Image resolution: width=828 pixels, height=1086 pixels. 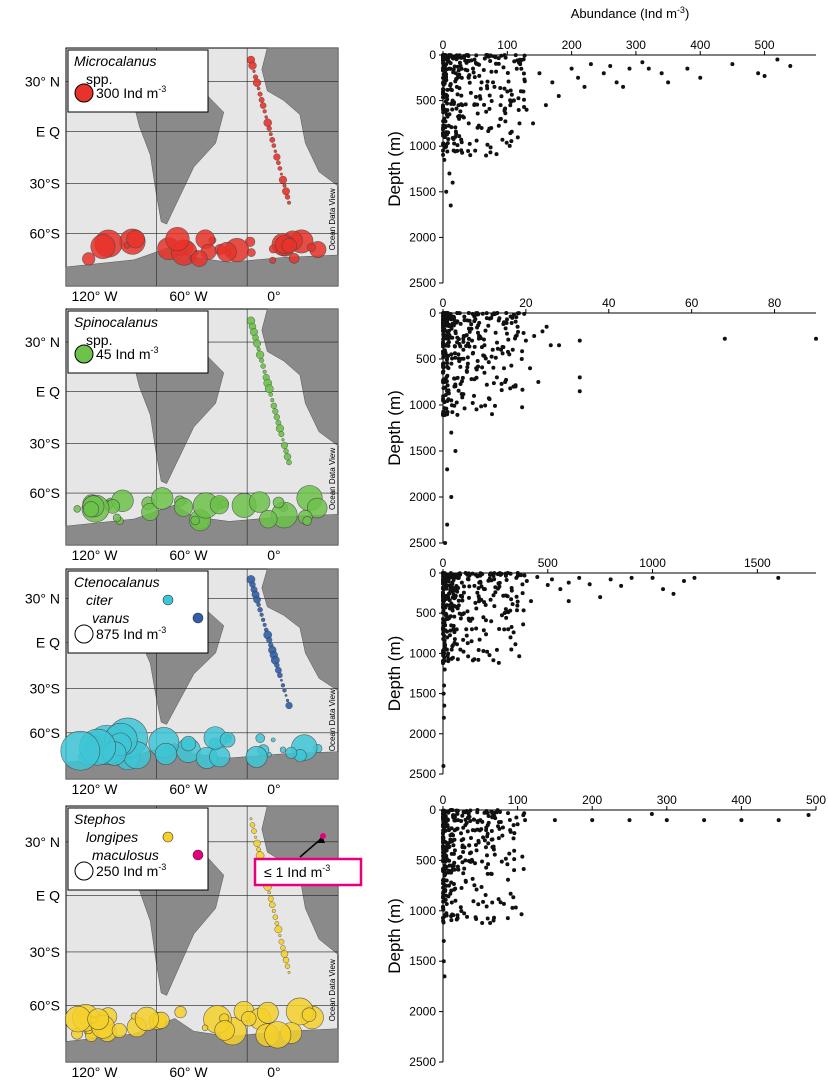 What do you see at coordinates (99, 79) in the screenshot?
I see `legend-species: spp.` at bounding box center [99, 79].